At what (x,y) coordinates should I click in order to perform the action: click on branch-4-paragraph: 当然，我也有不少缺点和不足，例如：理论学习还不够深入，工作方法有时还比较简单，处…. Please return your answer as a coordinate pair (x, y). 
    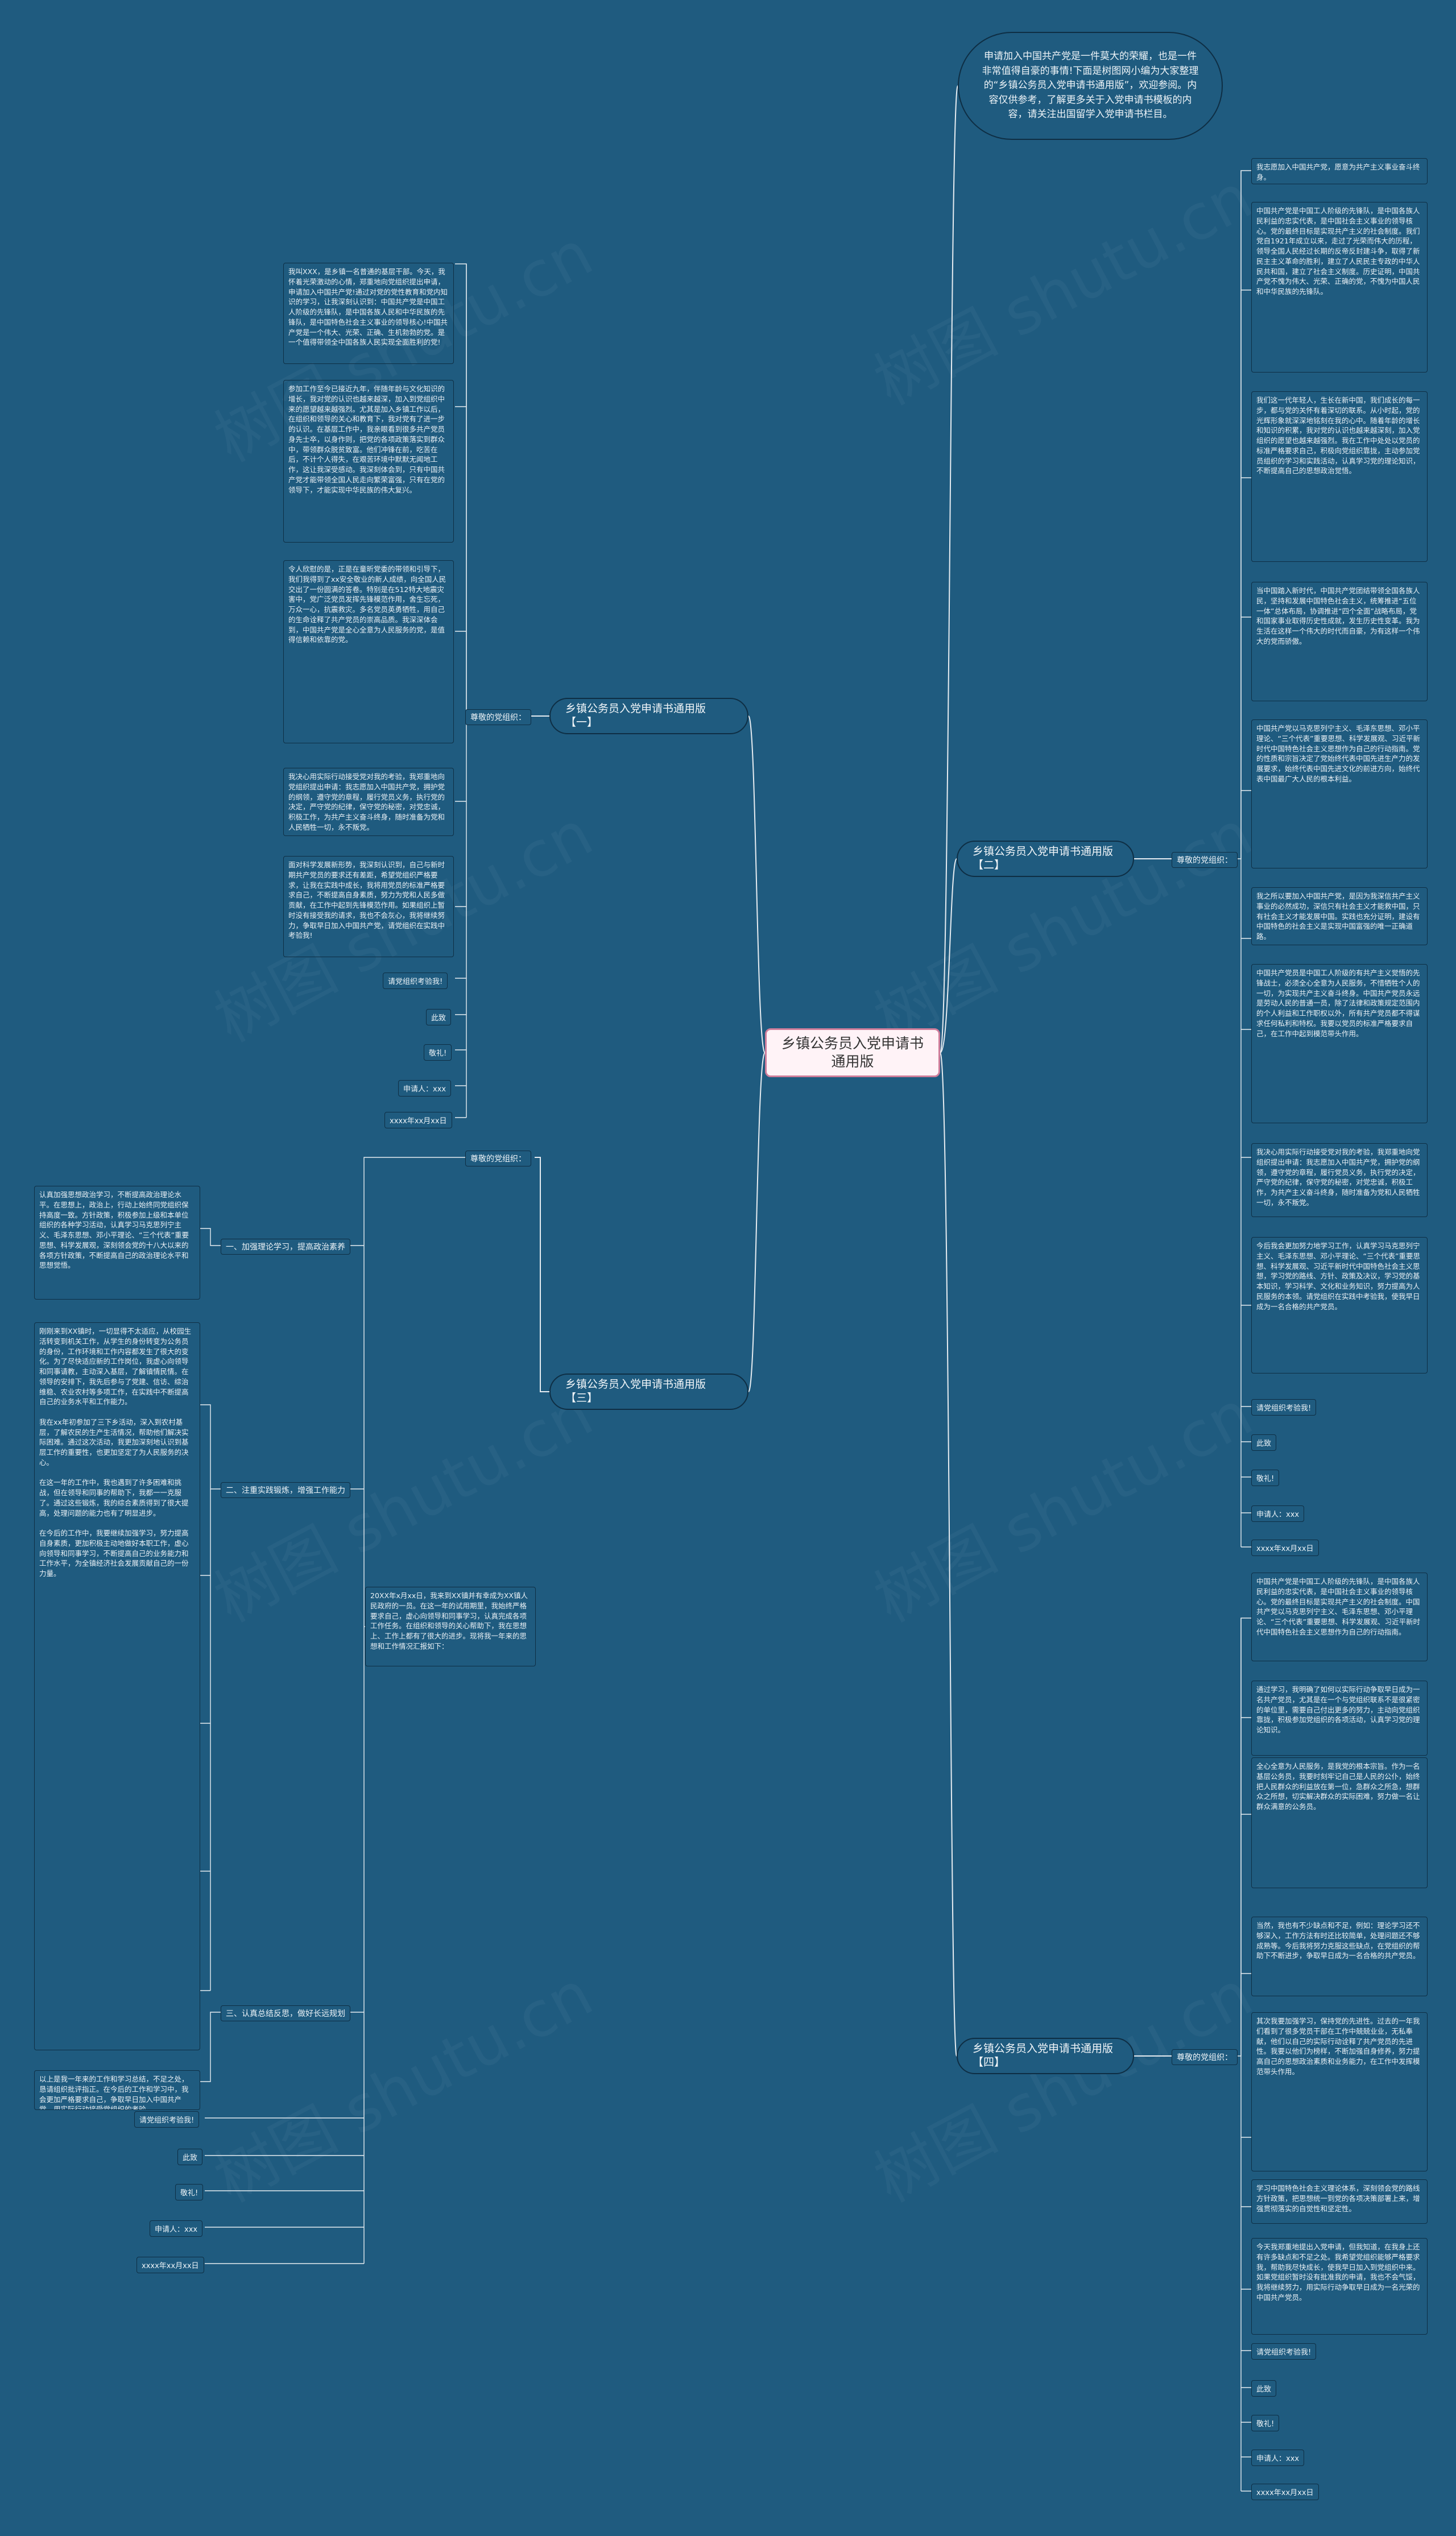
    Looking at the image, I should click on (1339, 1957).